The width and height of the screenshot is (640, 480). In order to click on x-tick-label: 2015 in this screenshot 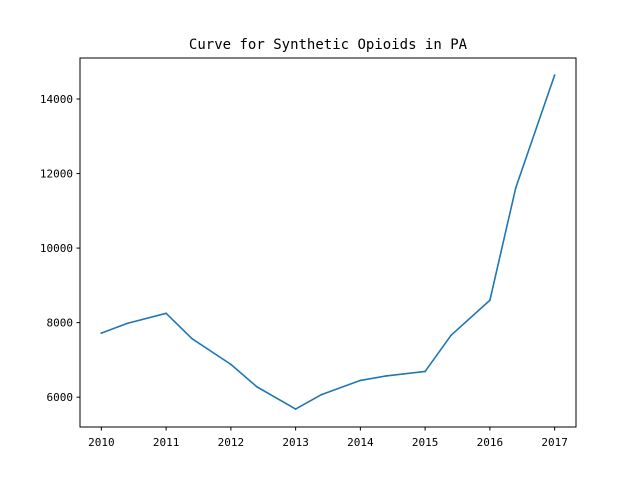, I will do `click(425, 442)`.